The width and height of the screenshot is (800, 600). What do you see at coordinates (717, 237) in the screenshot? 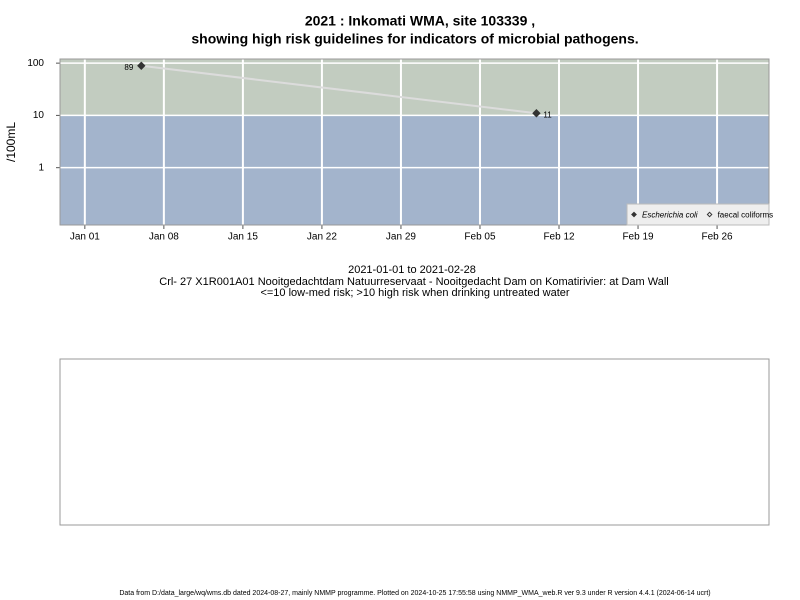
I see `x-tick-label: Feb 26` at bounding box center [717, 237].